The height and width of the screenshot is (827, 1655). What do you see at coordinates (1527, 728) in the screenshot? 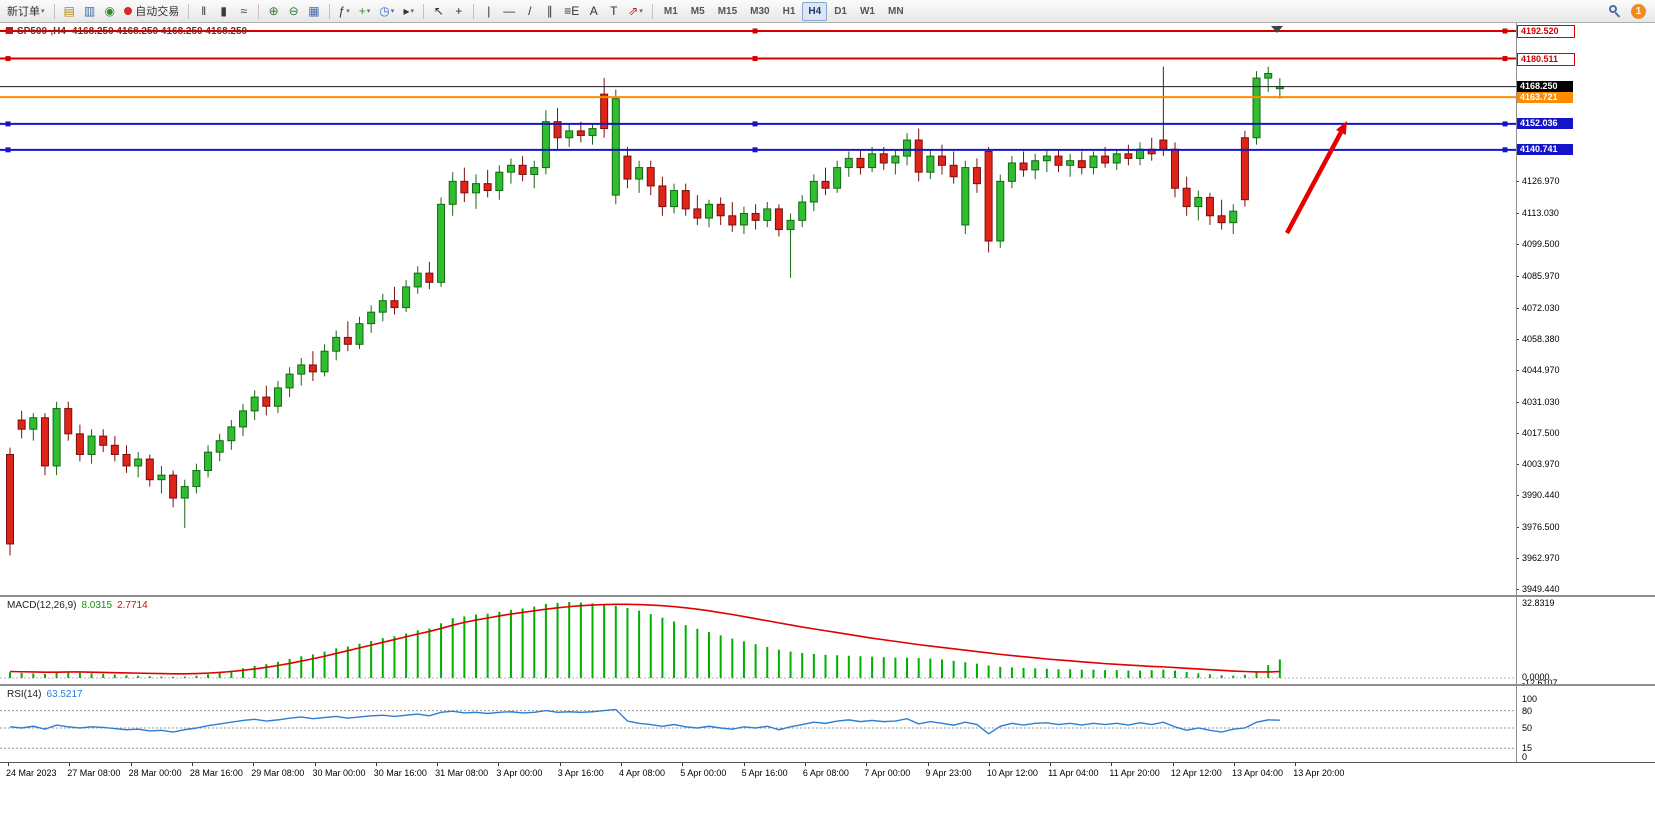
I see `rsi-scale-label: 50` at bounding box center [1527, 728].